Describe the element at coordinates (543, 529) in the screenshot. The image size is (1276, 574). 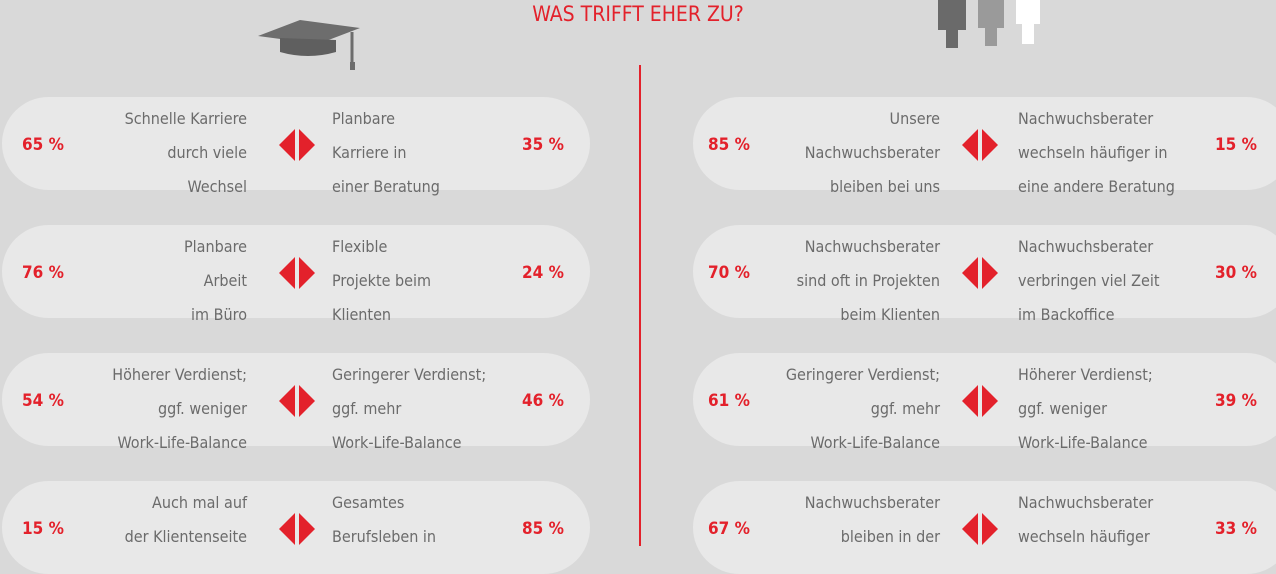
I see `right-percent: 85 %` at that location.